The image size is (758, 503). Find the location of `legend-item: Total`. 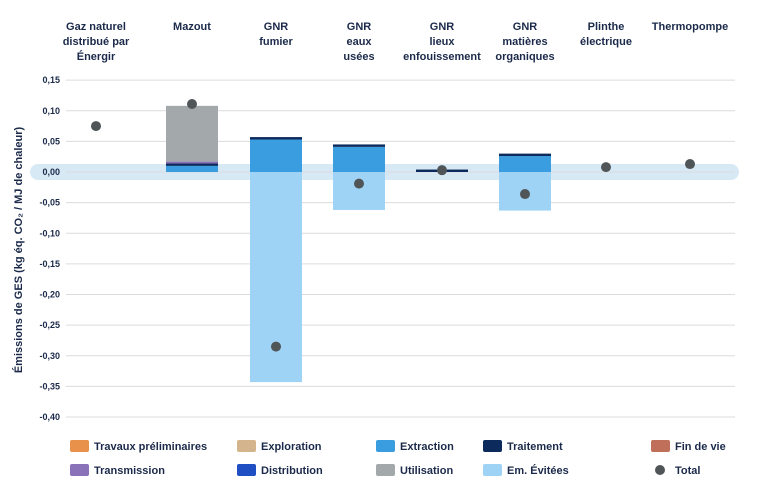

legend-item: Total is located at coordinates (677, 471).